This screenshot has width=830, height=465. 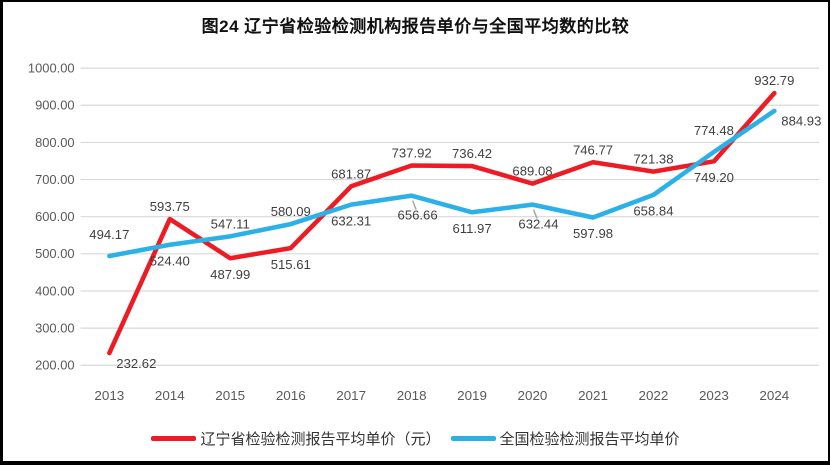 What do you see at coordinates (109, 395) in the screenshot?
I see `x-axis-tick-label: 2013` at bounding box center [109, 395].